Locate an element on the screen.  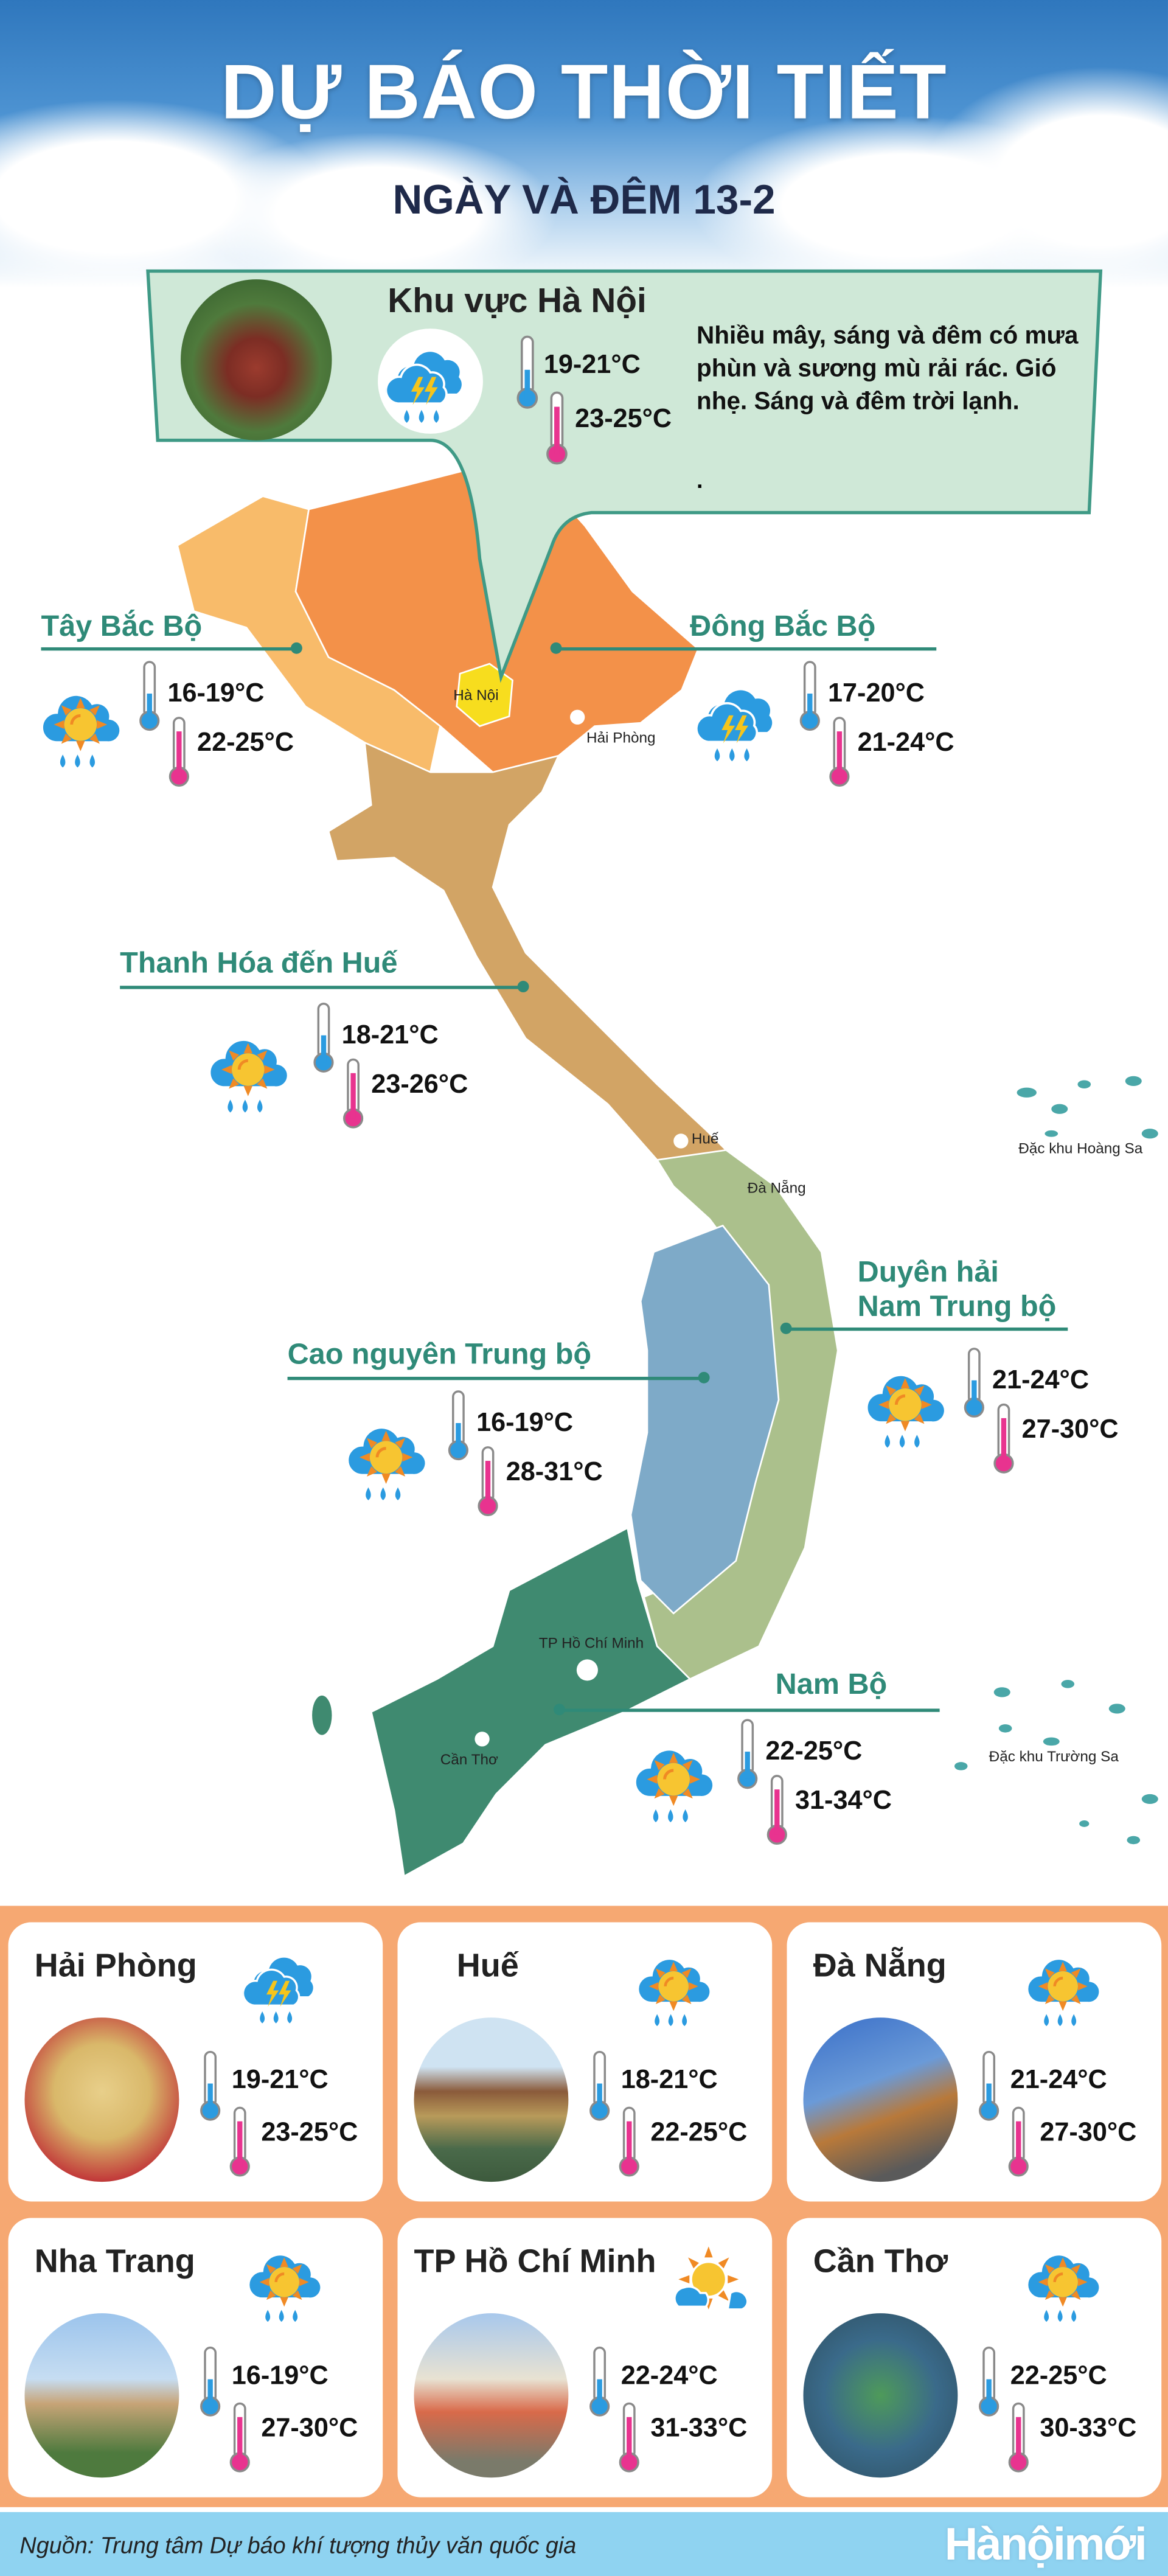
map-label-haiphong: Hải Phòng is located at coordinates (621, 737).